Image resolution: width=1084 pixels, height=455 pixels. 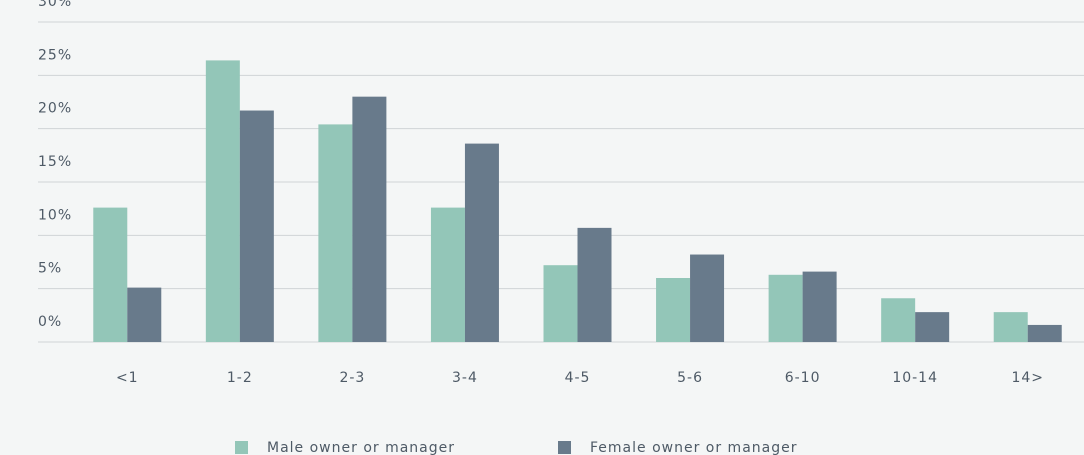 What do you see at coordinates (803, 378) in the screenshot?
I see `x-tick-label: 6-10` at bounding box center [803, 378].